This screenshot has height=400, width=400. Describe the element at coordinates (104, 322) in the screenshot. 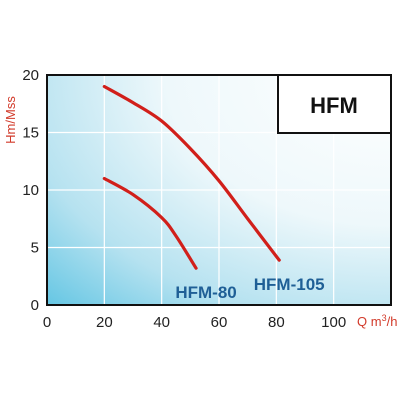

I see `x-tick-label: 20` at that location.